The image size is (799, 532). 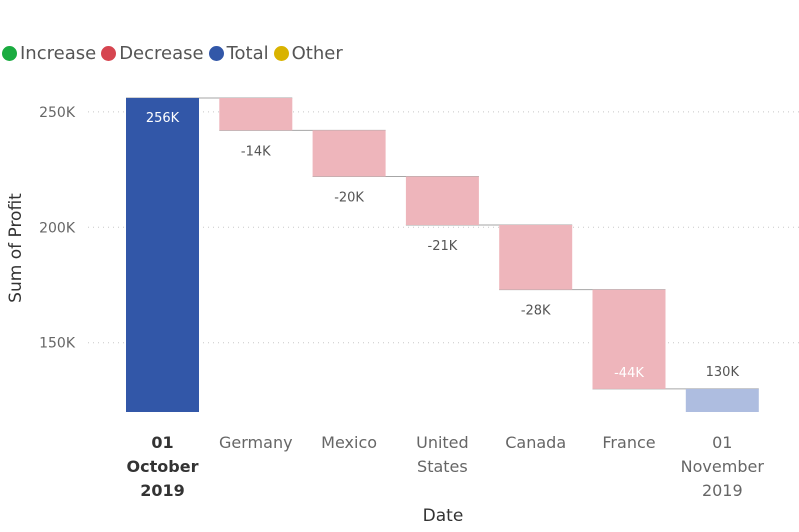 I want to click on x-category-line: November, so click(x=723, y=466).